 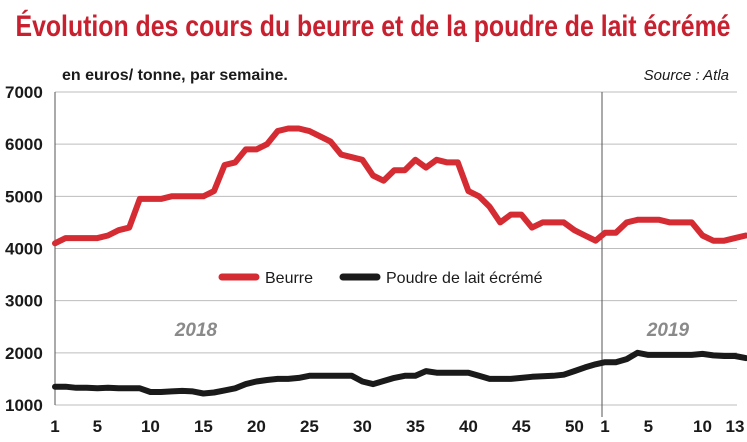 What do you see at coordinates (289, 278) in the screenshot?
I see `legend-label-beurre: Beurre` at bounding box center [289, 278].